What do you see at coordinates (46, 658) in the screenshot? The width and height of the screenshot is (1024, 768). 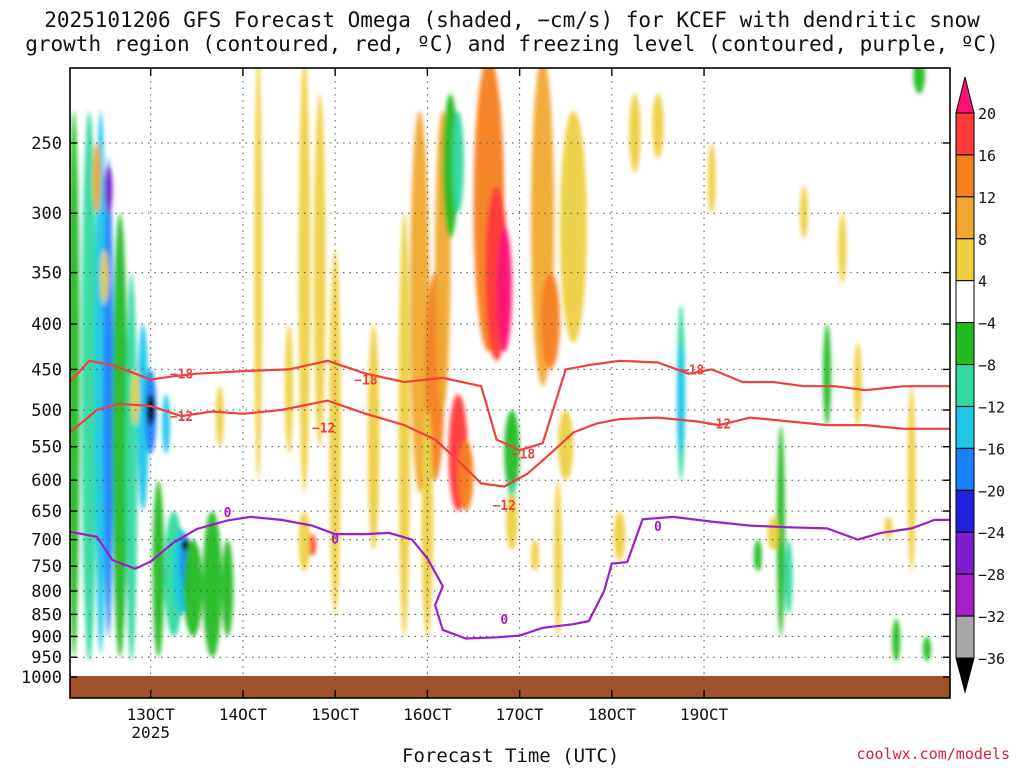 I see `y-tick-label: 950` at bounding box center [46, 658].